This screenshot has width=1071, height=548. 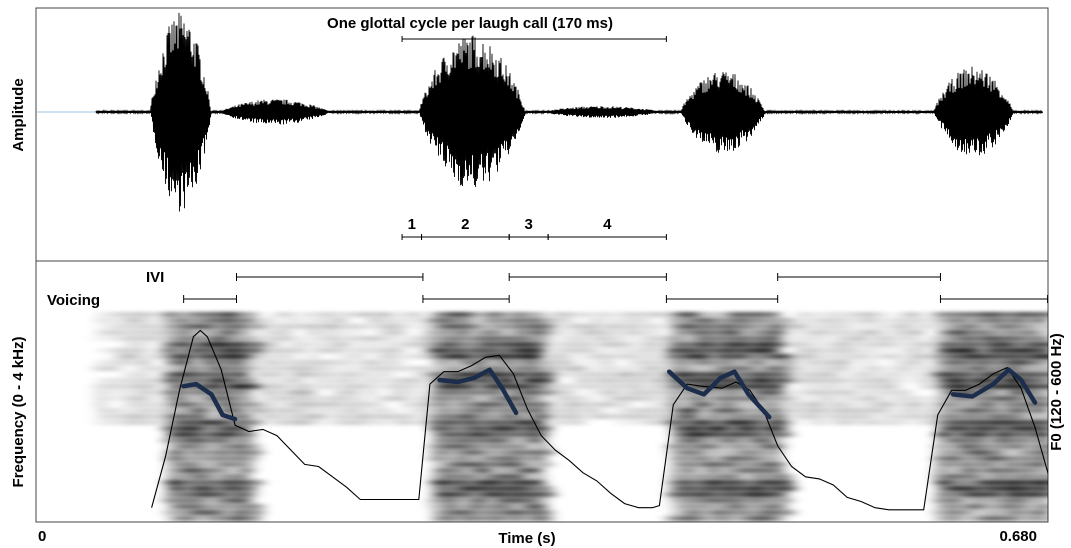 I want to click on phase-label: 1, so click(x=412, y=224).